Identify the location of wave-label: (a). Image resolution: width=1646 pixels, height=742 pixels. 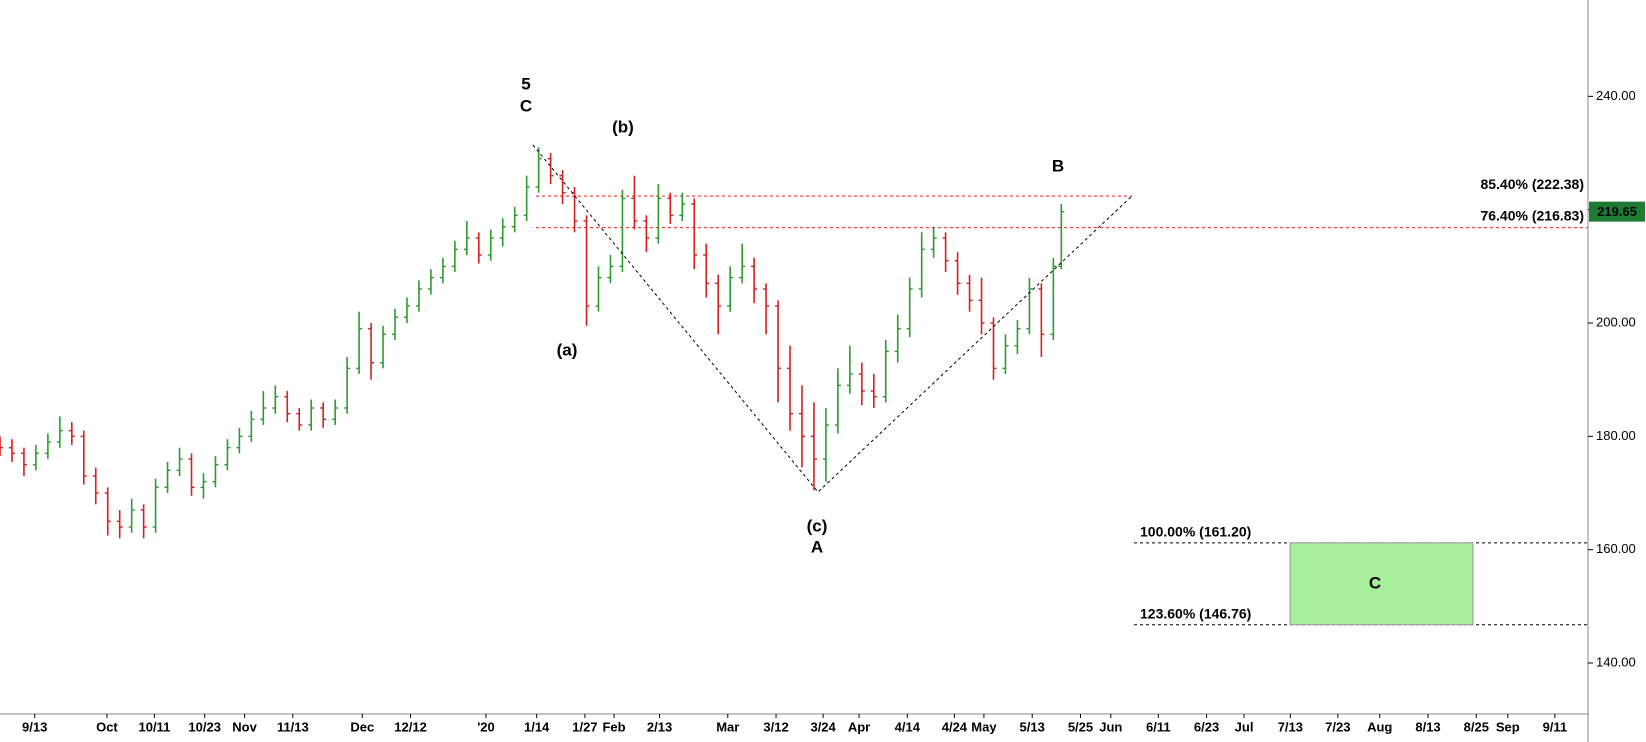
(567, 349).